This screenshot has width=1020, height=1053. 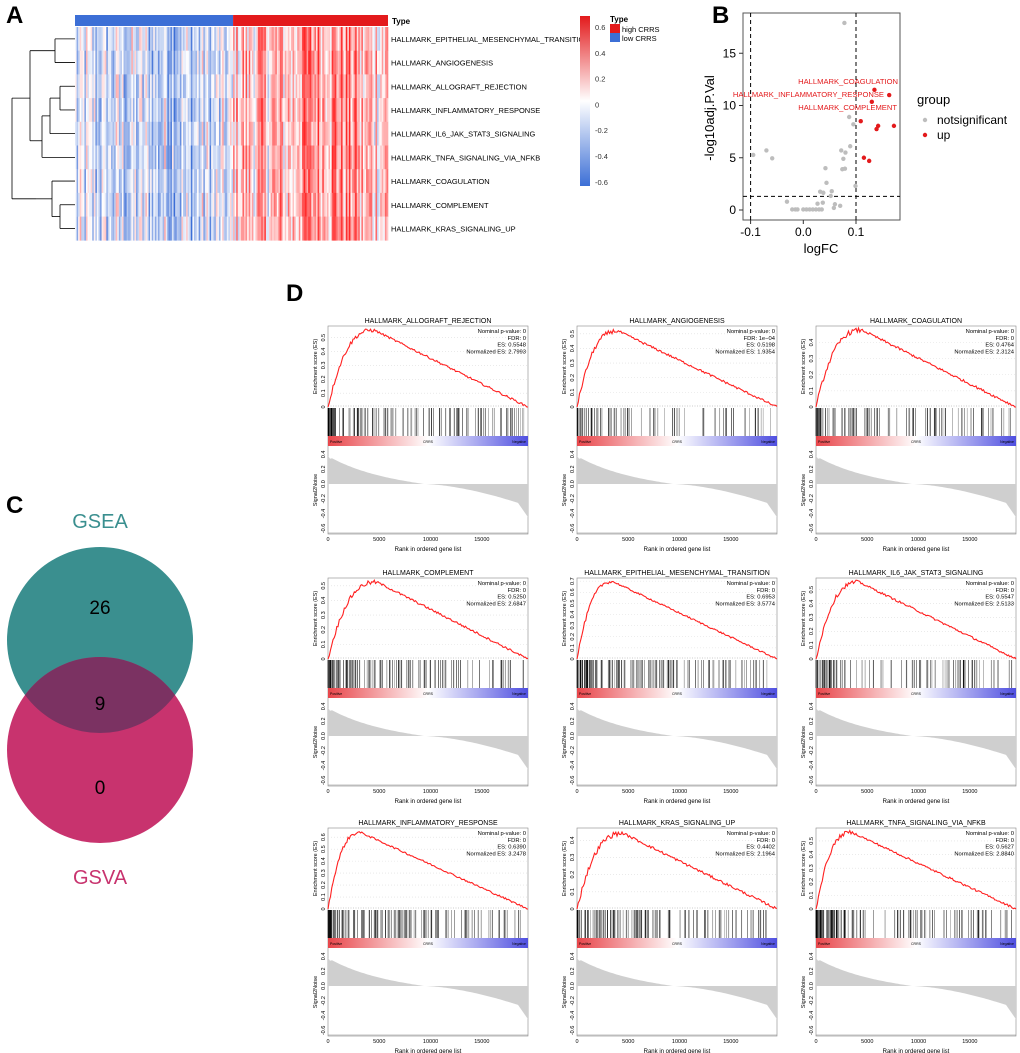 I want to click on rank-label-negative: Negative, so click(x=519, y=694).